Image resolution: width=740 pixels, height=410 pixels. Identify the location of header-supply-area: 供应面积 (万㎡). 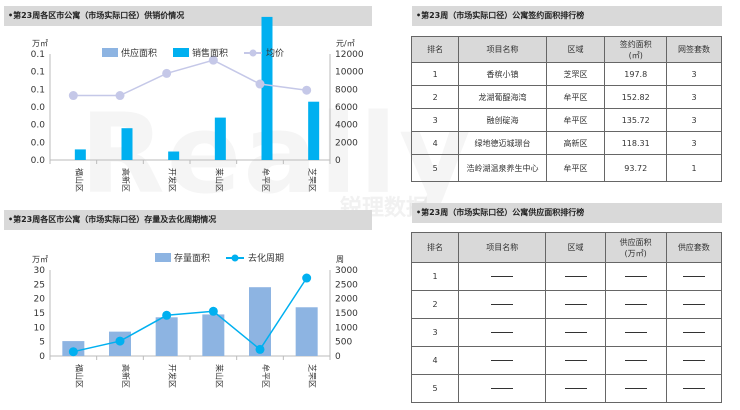
(635, 247).